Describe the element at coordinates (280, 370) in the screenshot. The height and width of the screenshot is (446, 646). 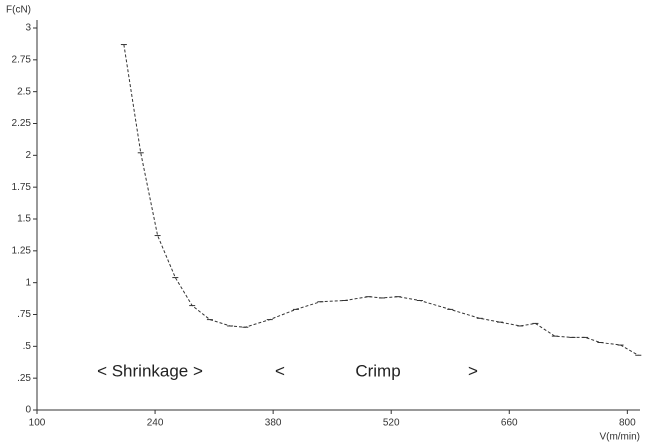
I see `annotation: <` at that location.